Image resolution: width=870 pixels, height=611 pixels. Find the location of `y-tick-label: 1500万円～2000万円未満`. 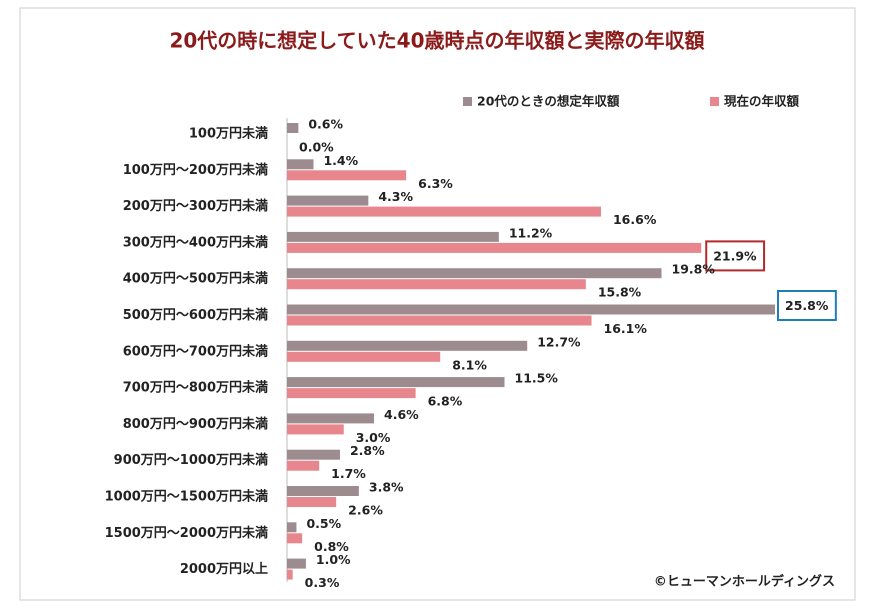

y-tick-label: 1500万円～2000万円未満 is located at coordinates (186, 533).